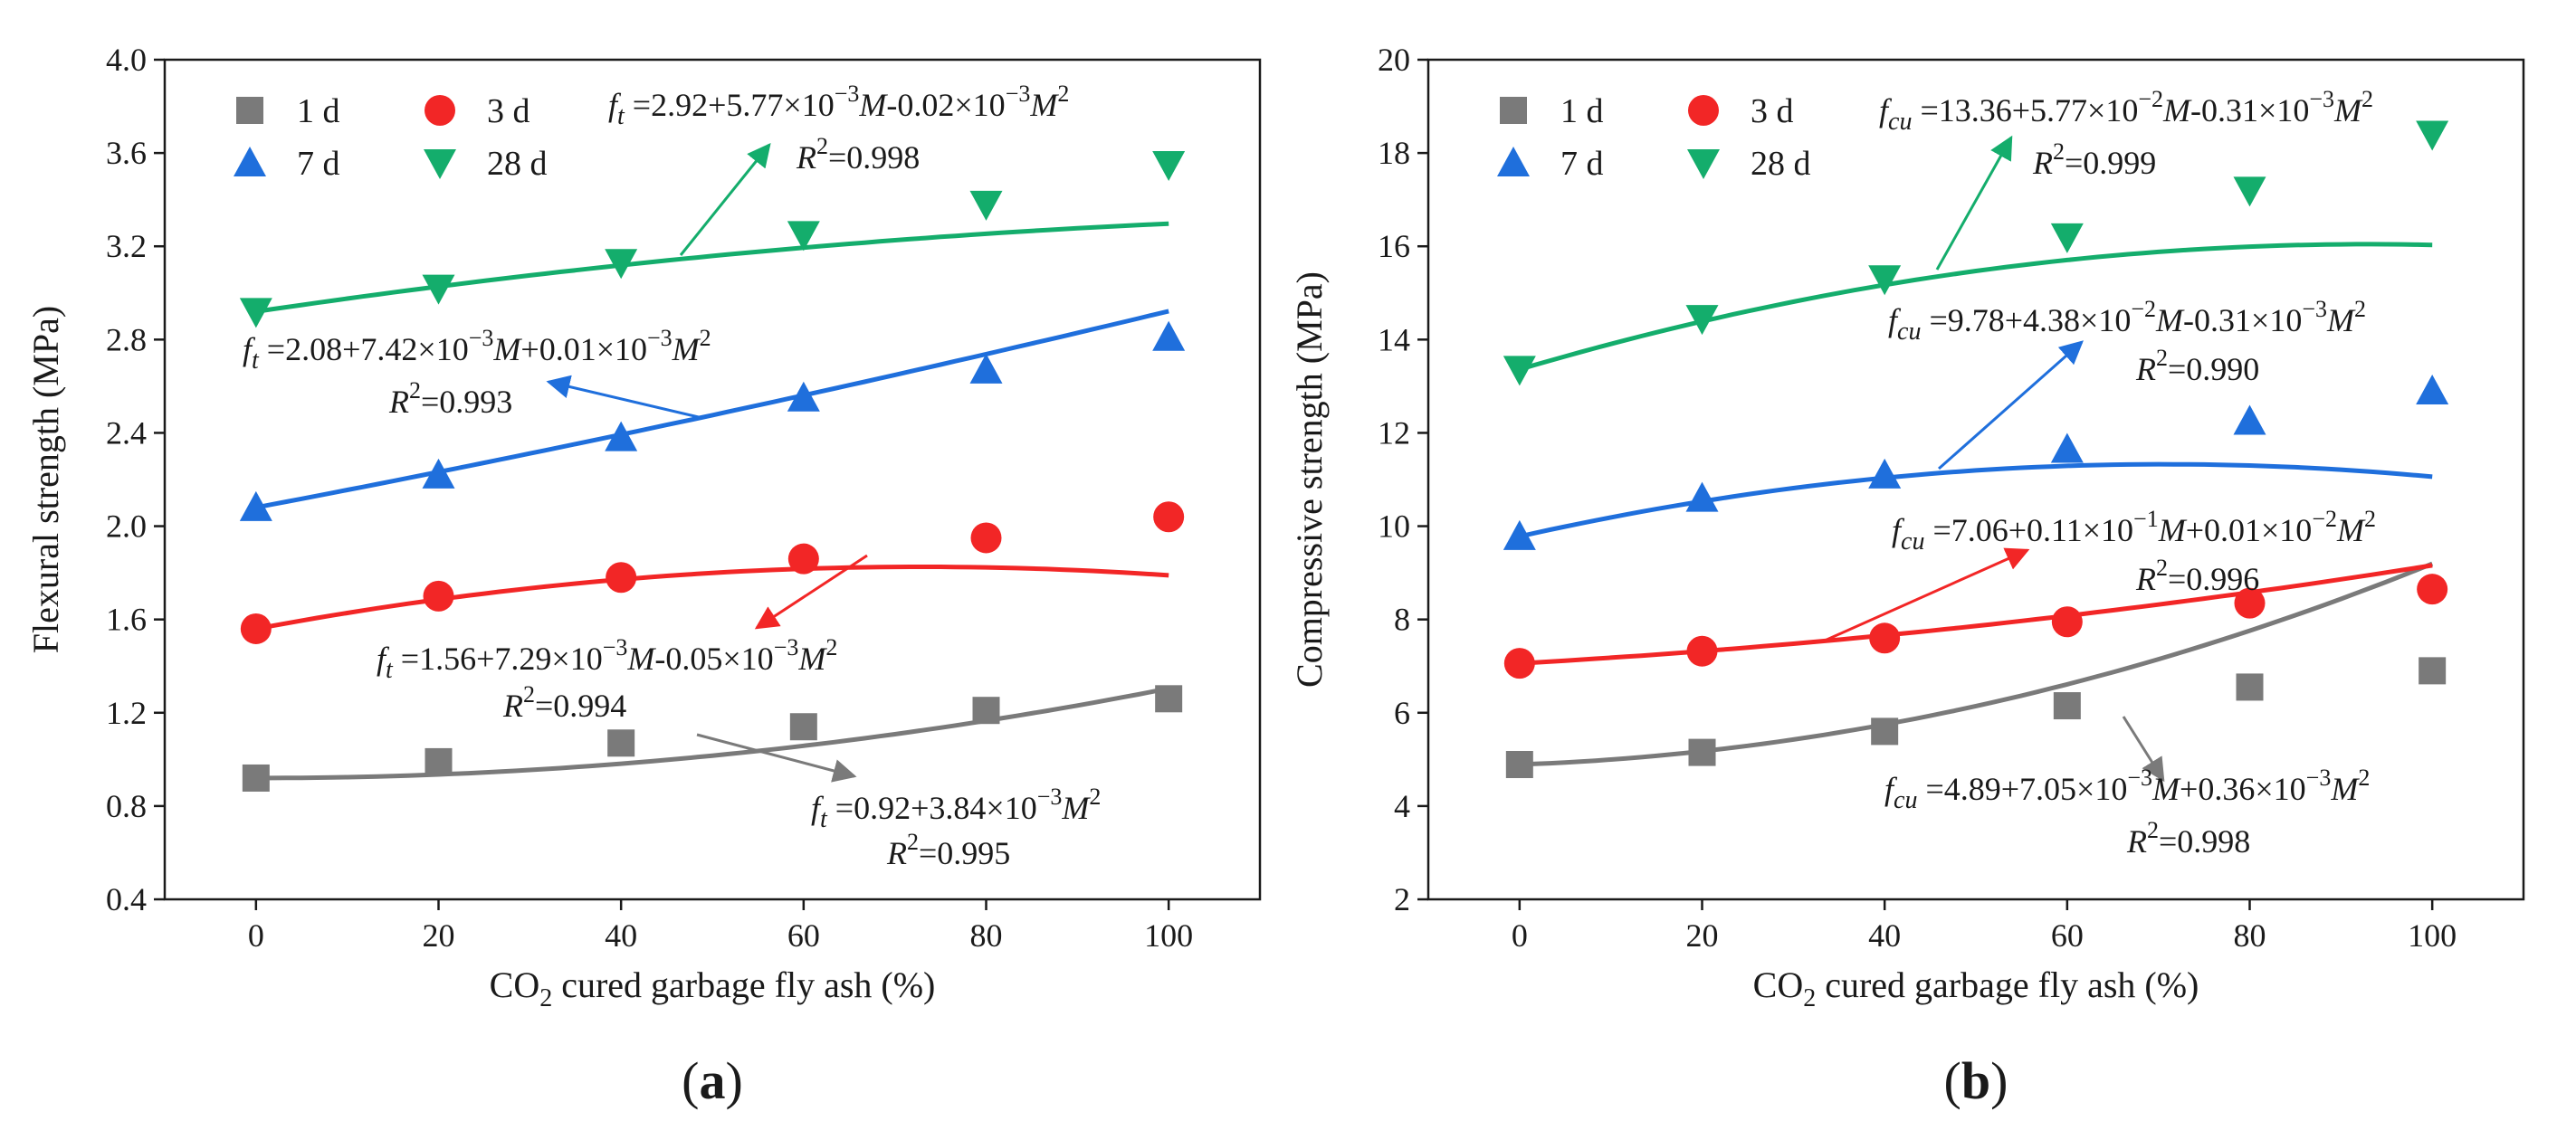 The height and width of the screenshot is (1140, 2576). I want to click on y-axis-label: Flexural strength (MPa), so click(45, 480).